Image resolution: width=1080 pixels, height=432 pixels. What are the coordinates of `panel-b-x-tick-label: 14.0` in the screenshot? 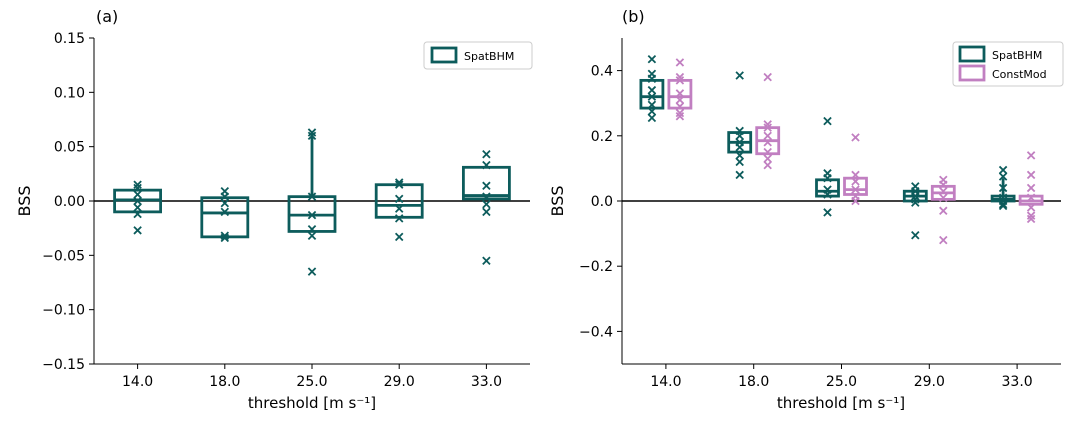 It's located at (665, 382).